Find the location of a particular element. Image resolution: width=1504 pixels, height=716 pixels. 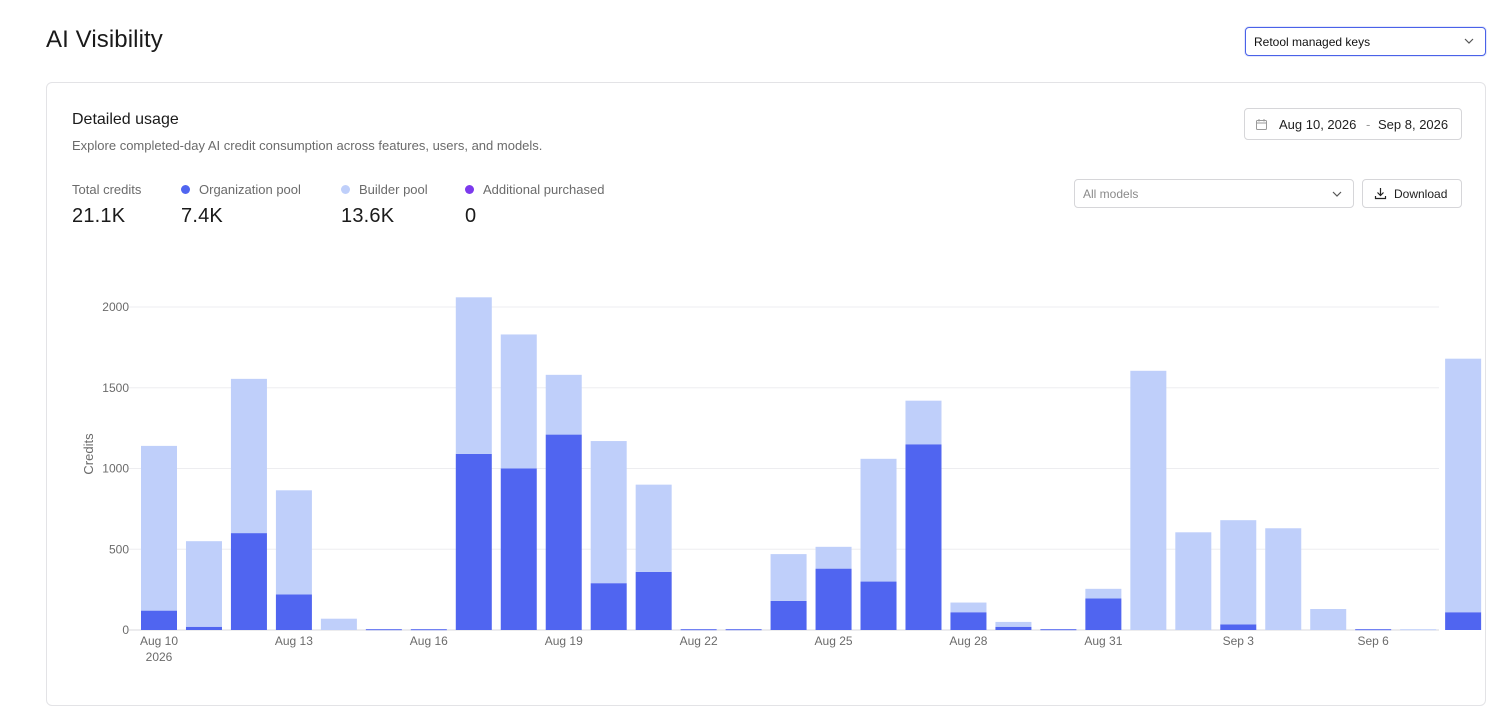

stat-value: 21.1K is located at coordinates (99, 216).